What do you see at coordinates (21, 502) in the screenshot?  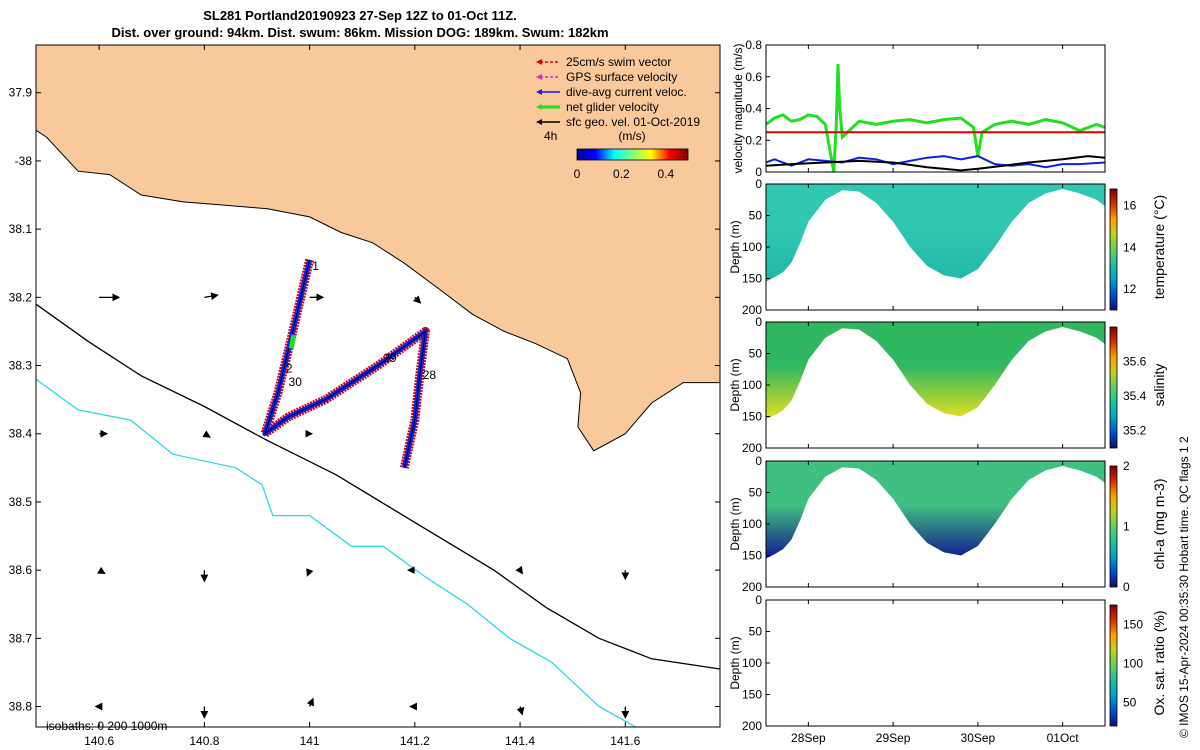 I see `y-tick-label: 38.5` at bounding box center [21, 502].